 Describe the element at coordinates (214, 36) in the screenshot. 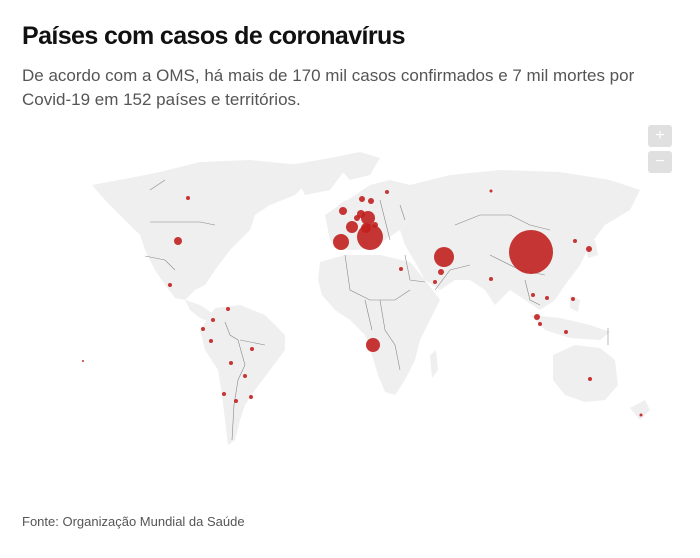

I see `page-title: Países com casos de coronavírus` at that location.